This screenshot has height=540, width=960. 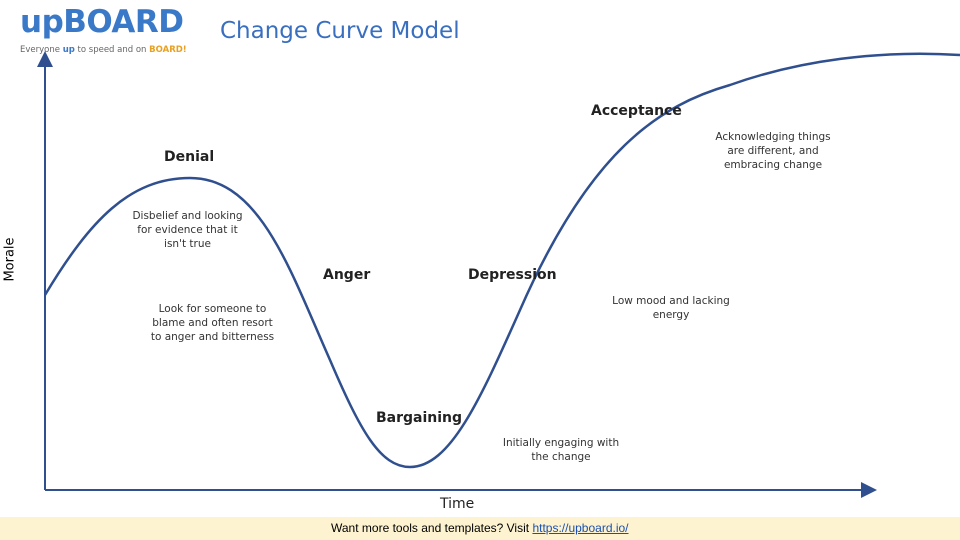 What do you see at coordinates (561, 450) in the screenshot?
I see `stage-description: Initially engaging with the change` at bounding box center [561, 450].